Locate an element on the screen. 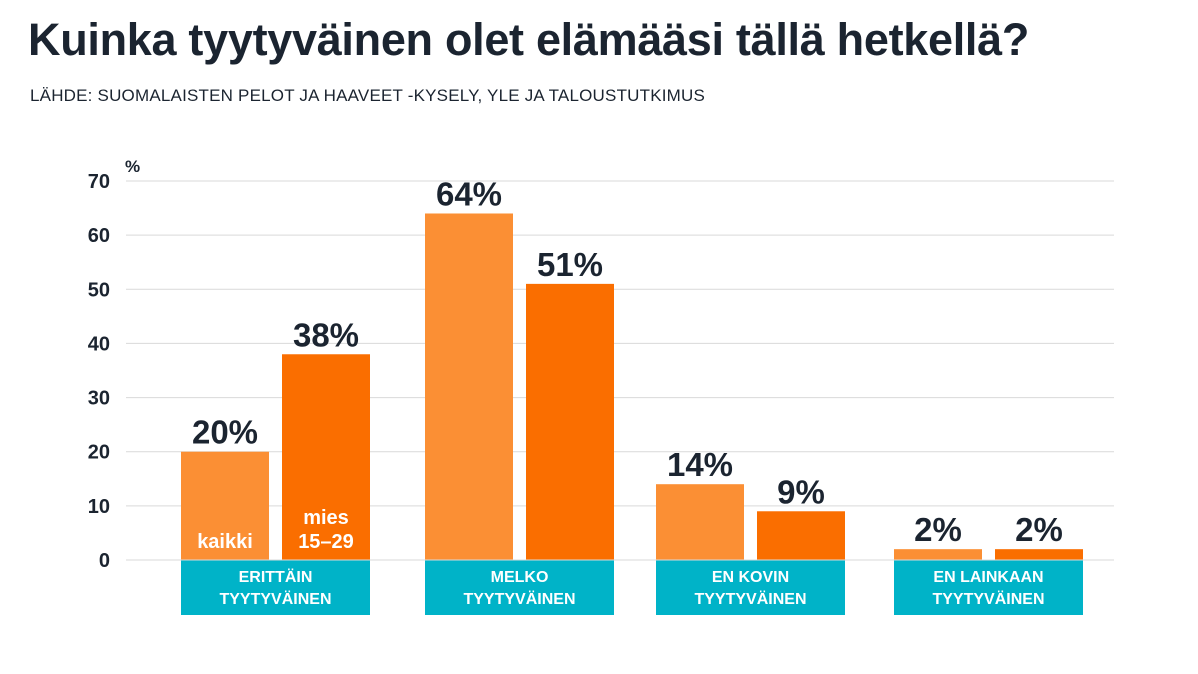 The height and width of the screenshot is (674, 1198). data-label: 20% is located at coordinates (225, 432).